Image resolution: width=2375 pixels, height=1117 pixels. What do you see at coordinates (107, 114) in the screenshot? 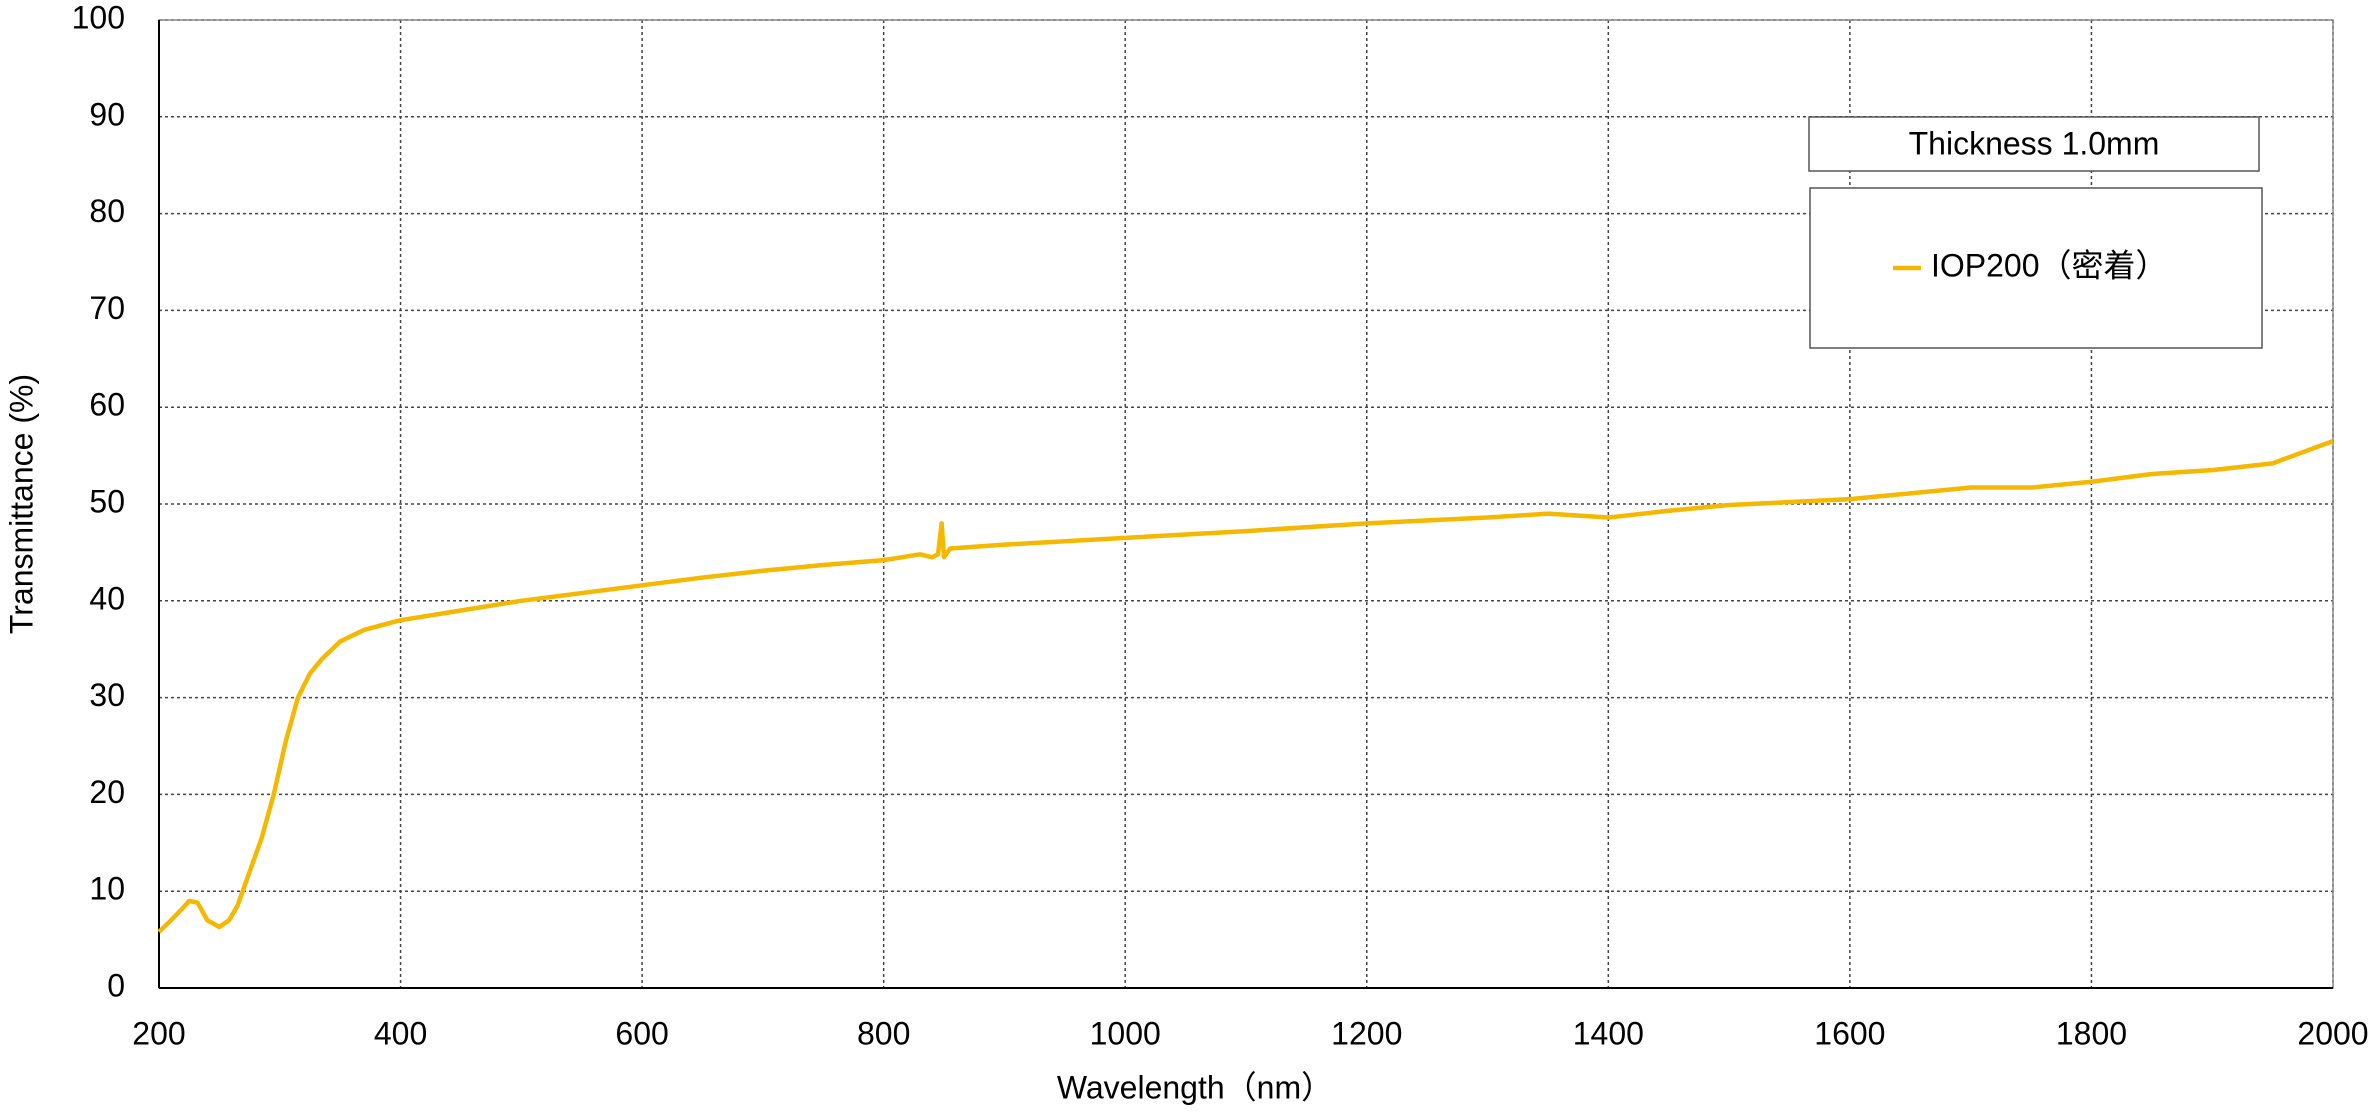
I see `y-tick-label: 90` at bounding box center [107, 114].